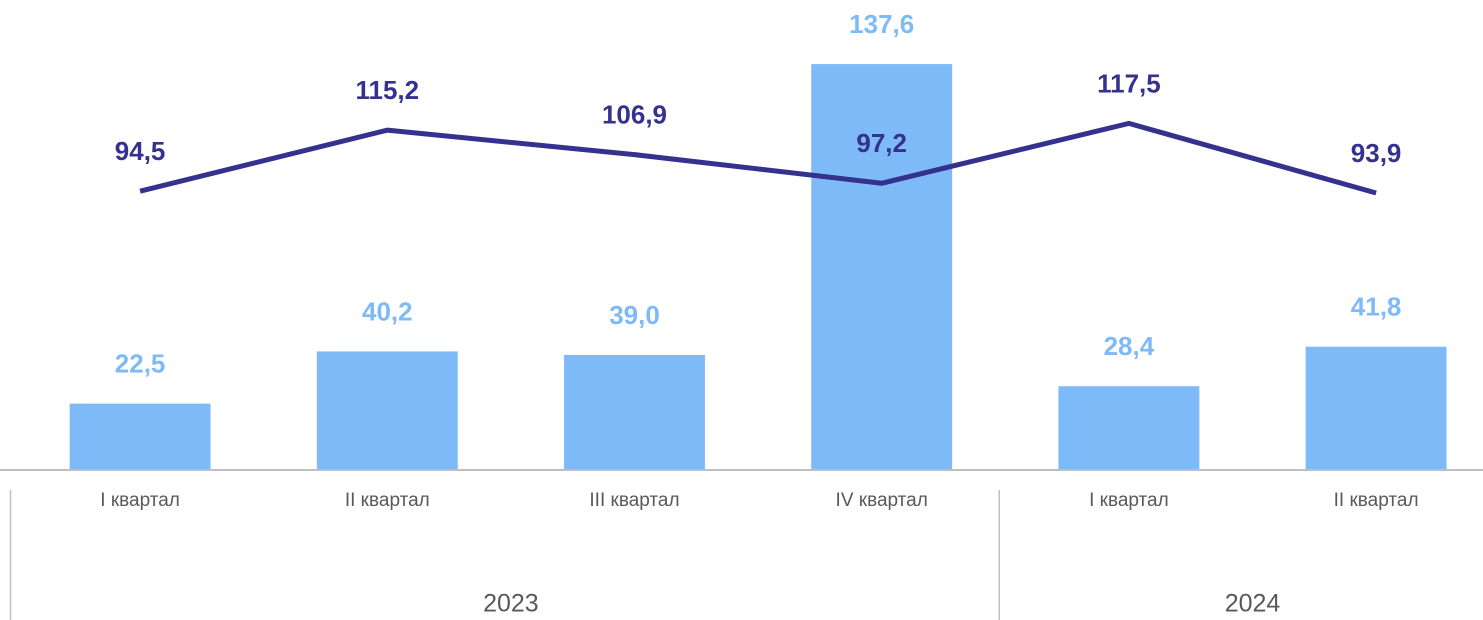 Image resolution: width=1483 pixels, height=620 pixels. What do you see at coordinates (634, 500) in the screenshot?
I see `x-tick-label: III квартал` at bounding box center [634, 500].